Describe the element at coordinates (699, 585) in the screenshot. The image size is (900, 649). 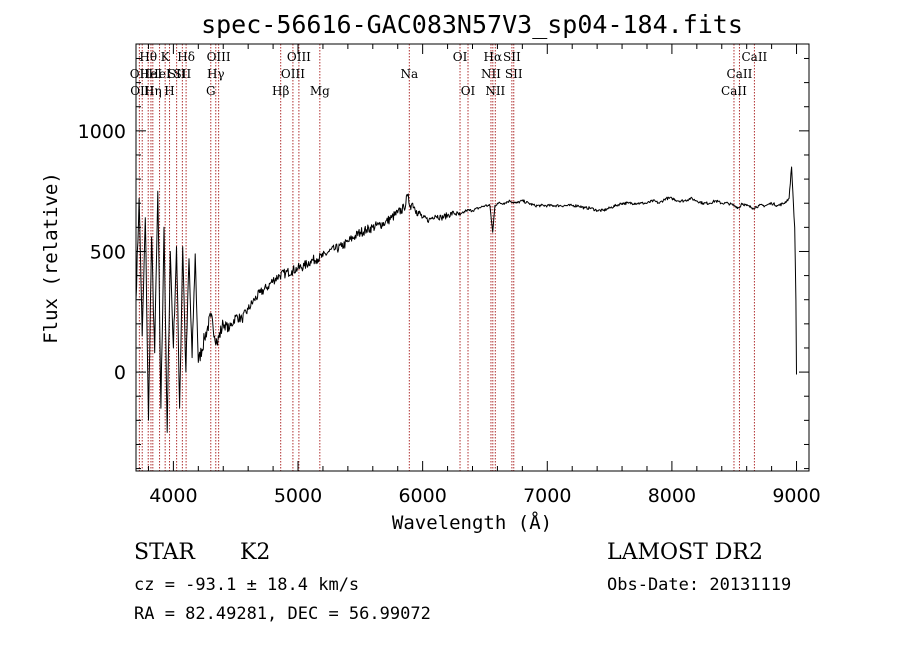
I see `obs-date: Obs-Date: 20131119` at that location.